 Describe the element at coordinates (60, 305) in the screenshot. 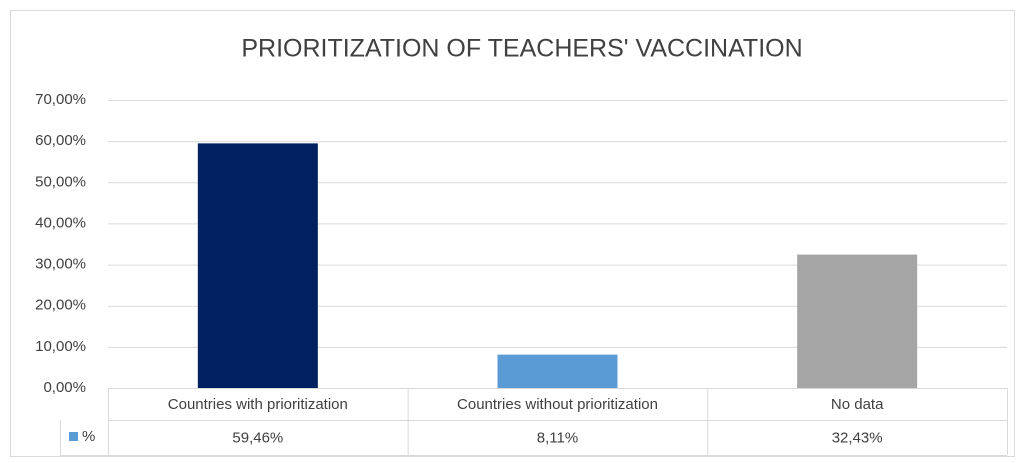

I see `y-tick-label: 20,00%` at that location.